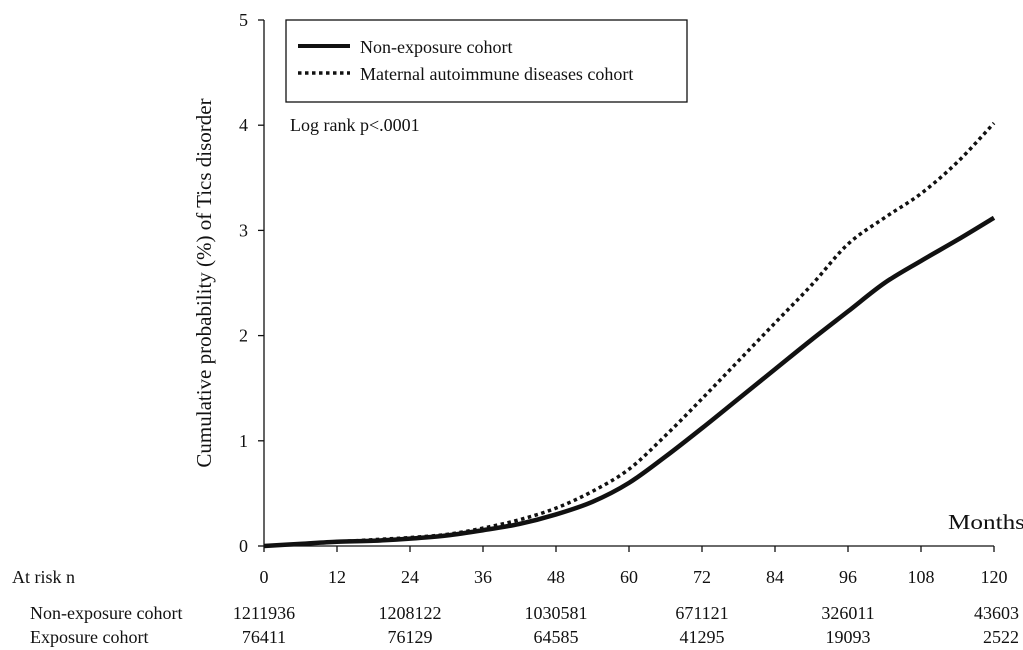 This screenshot has height=650, width=1023. I want to click on x-tick-label: 12, so click(337, 577).